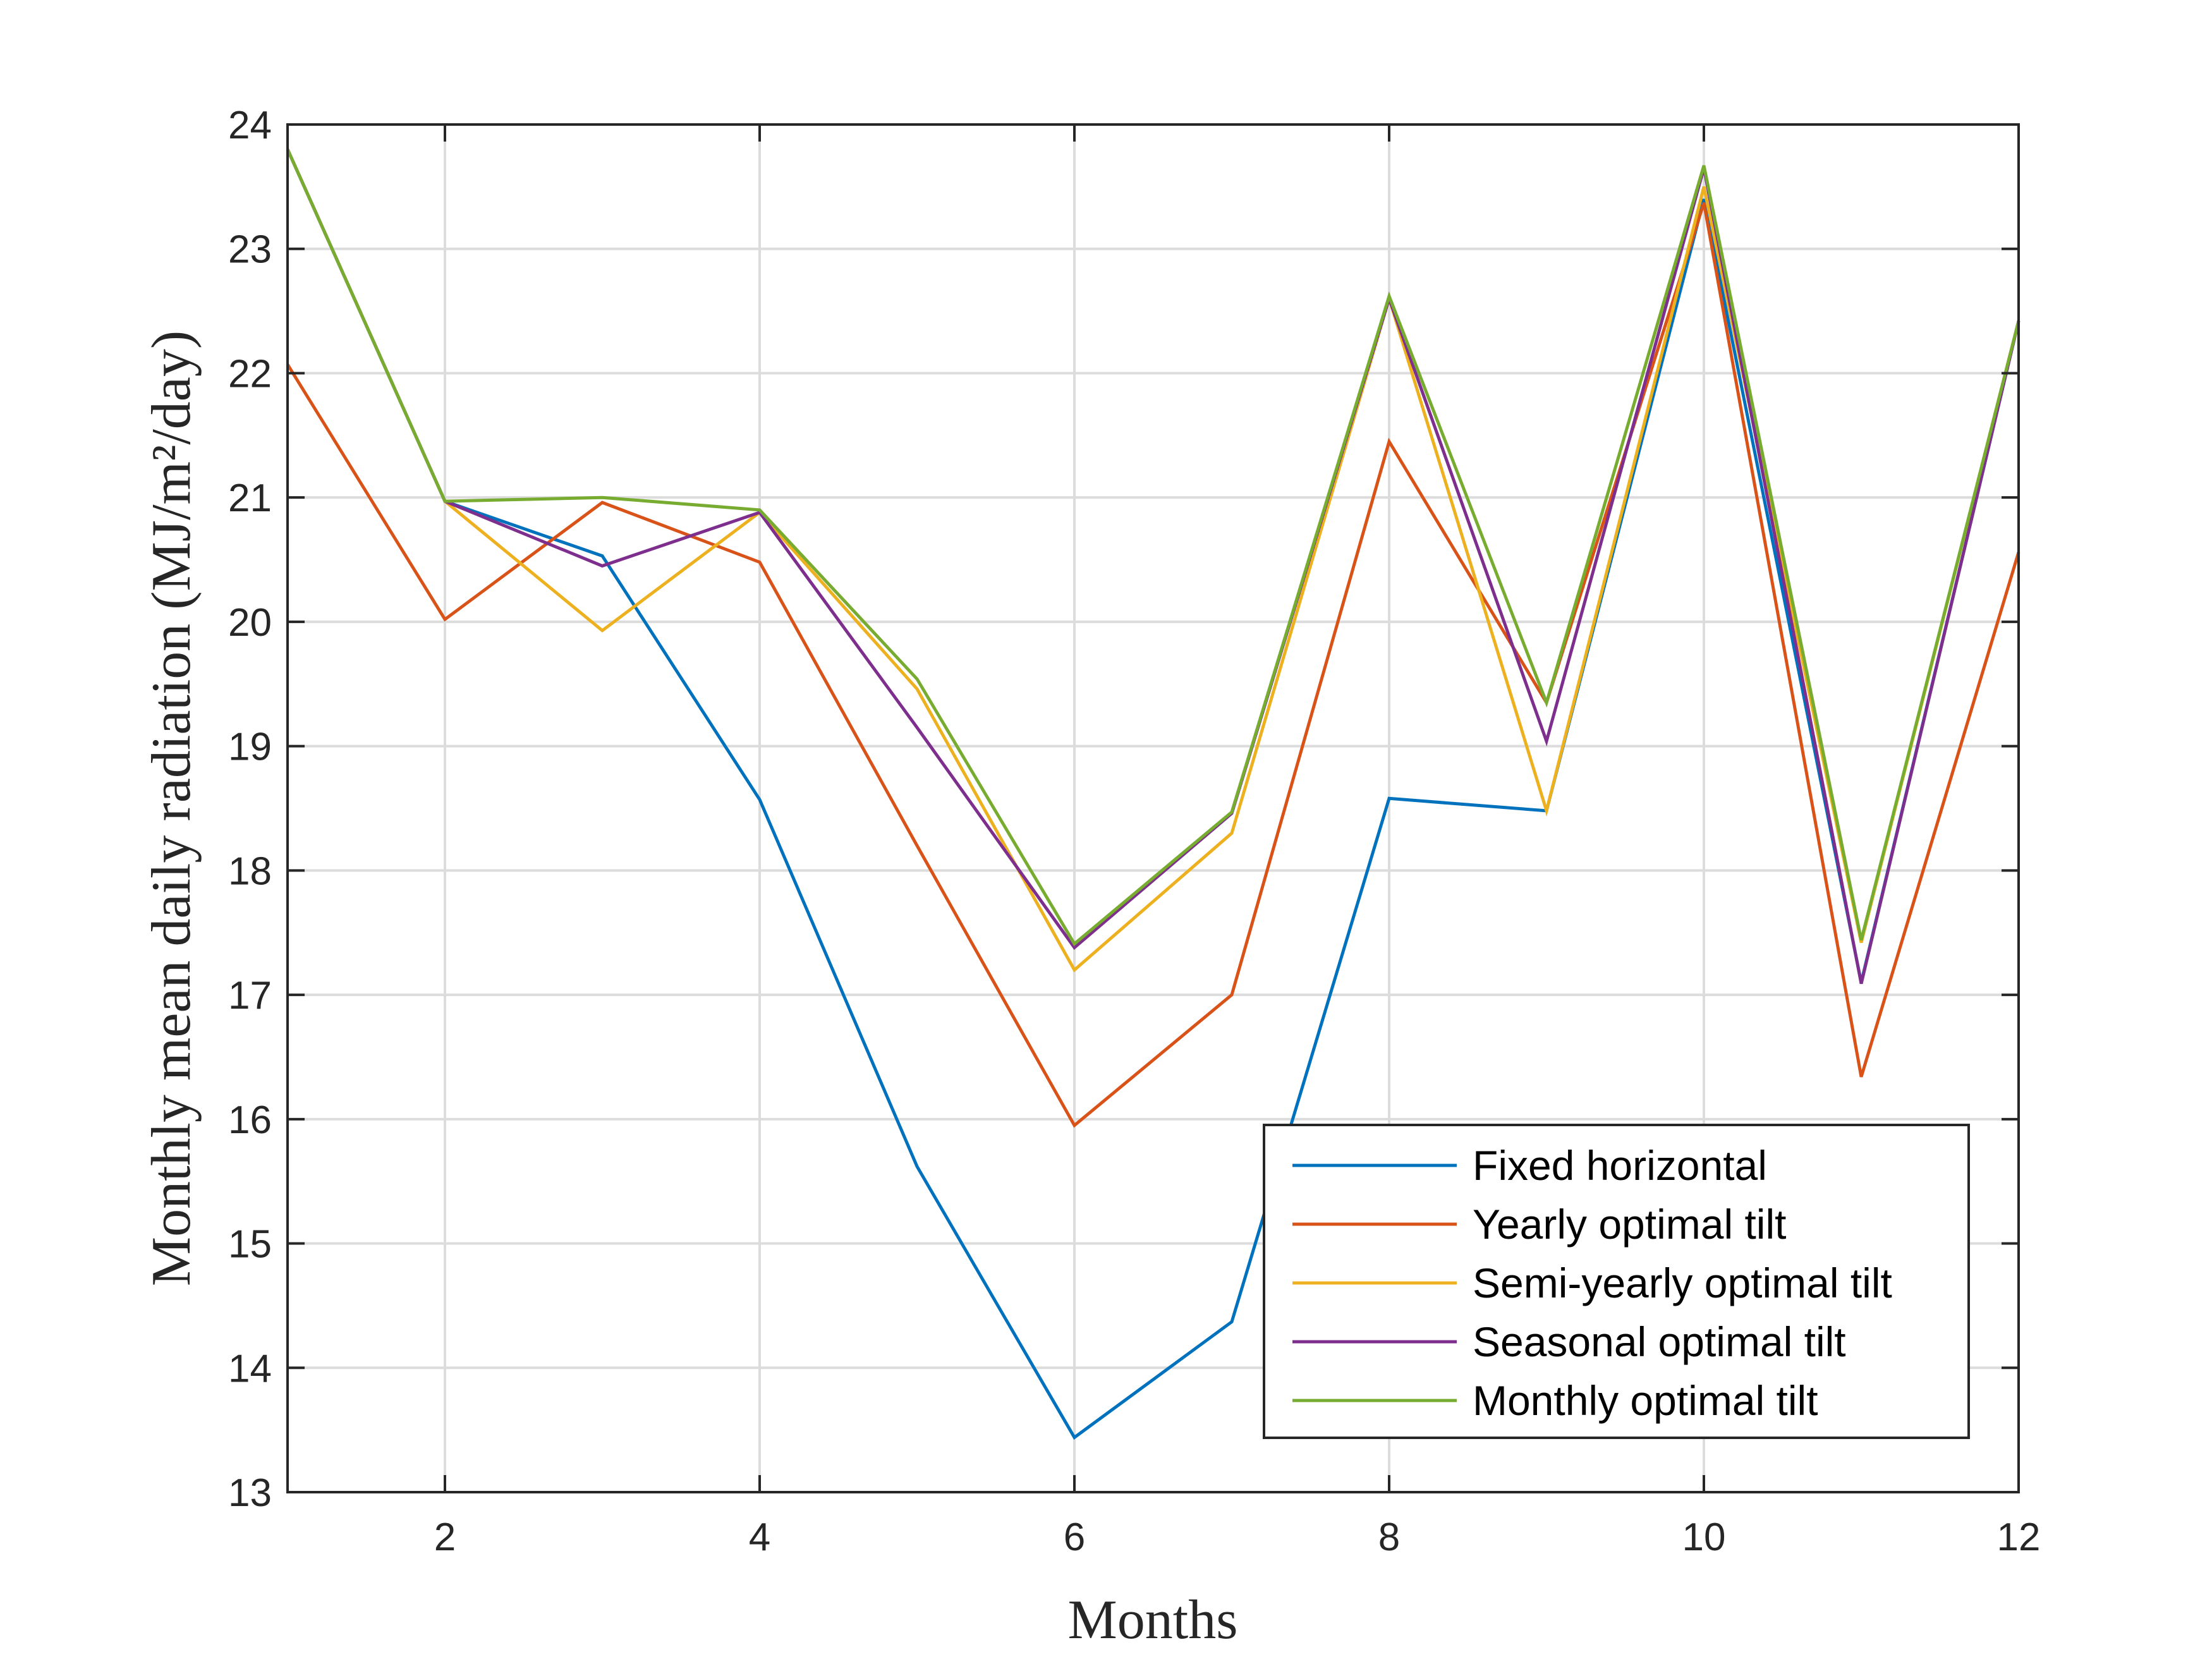 Image resolution: width=2212 pixels, height=1659 pixels. What do you see at coordinates (250, 1245) in the screenshot?
I see `y-tick-label: 15` at bounding box center [250, 1245].